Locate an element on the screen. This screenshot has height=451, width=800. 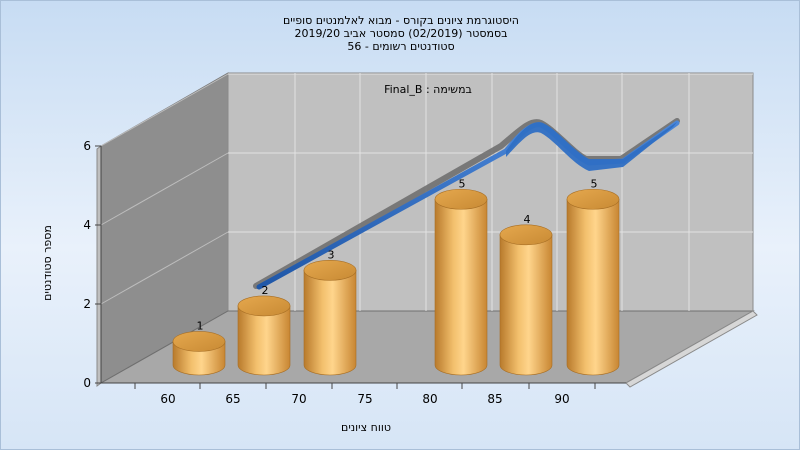
distribution-curve-ribbon is located at coordinates (591, 146).